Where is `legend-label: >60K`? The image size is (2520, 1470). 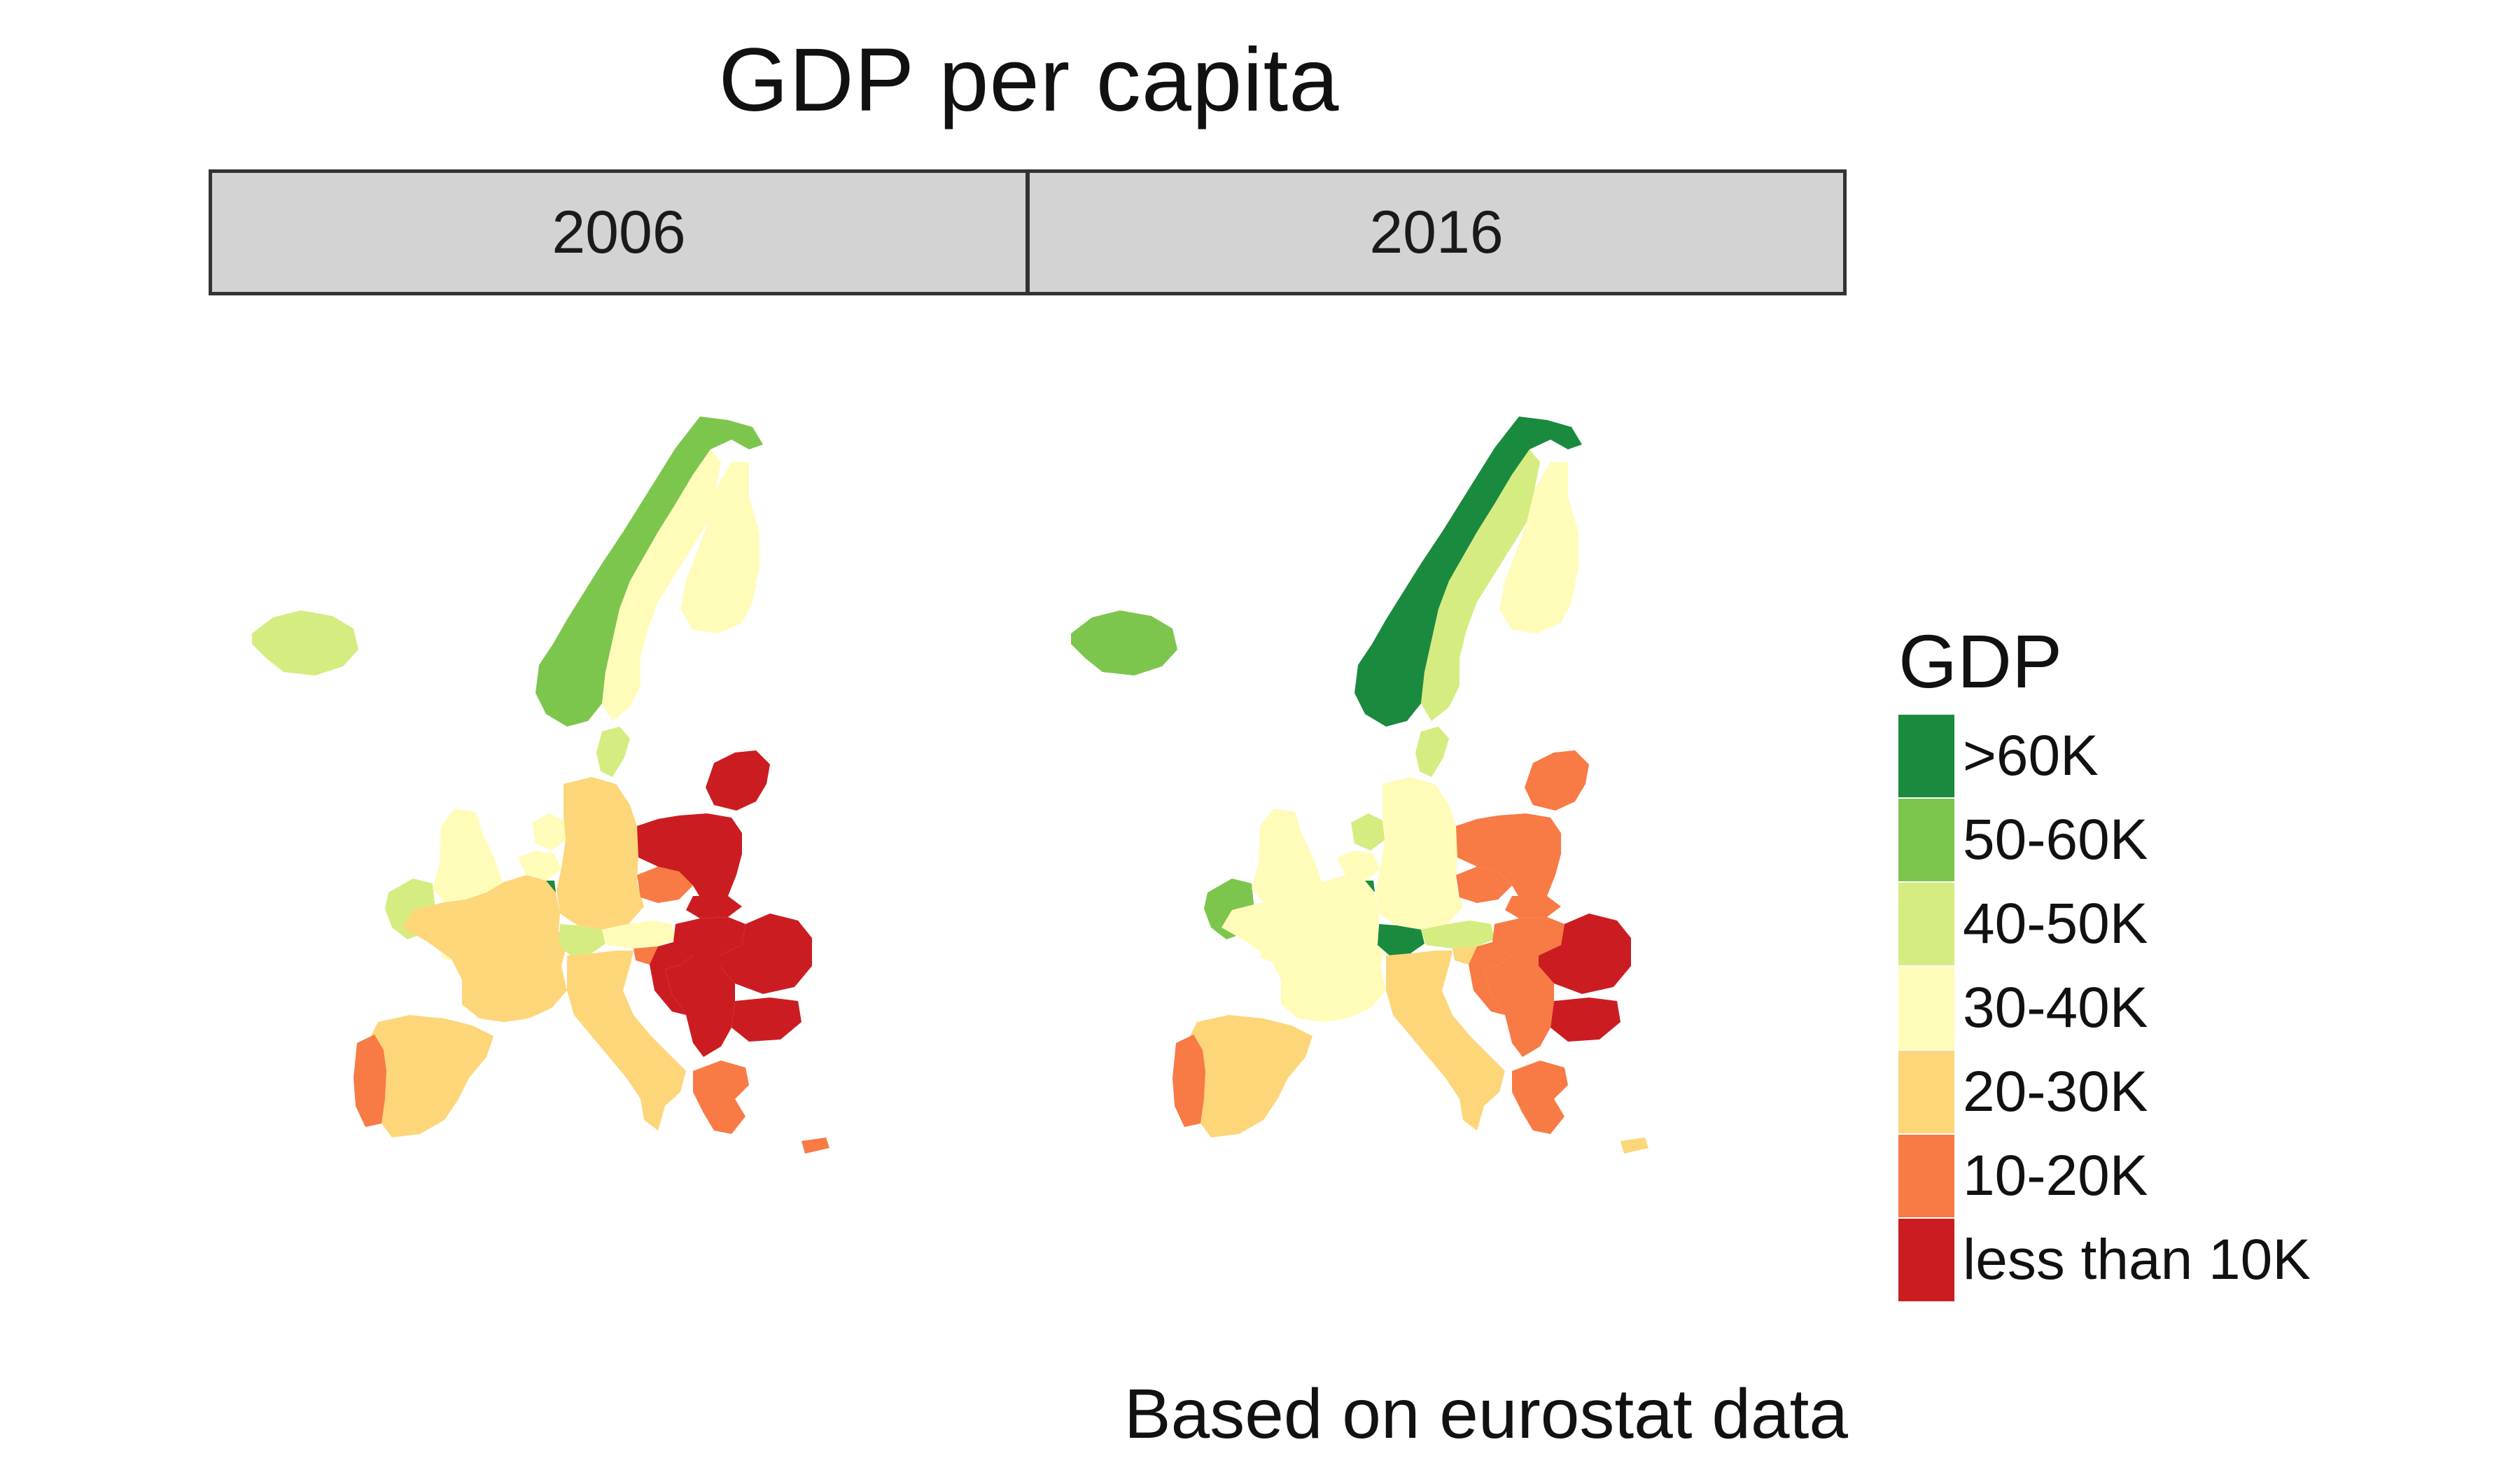
legend-label: >60K is located at coordinates (2031, 756).